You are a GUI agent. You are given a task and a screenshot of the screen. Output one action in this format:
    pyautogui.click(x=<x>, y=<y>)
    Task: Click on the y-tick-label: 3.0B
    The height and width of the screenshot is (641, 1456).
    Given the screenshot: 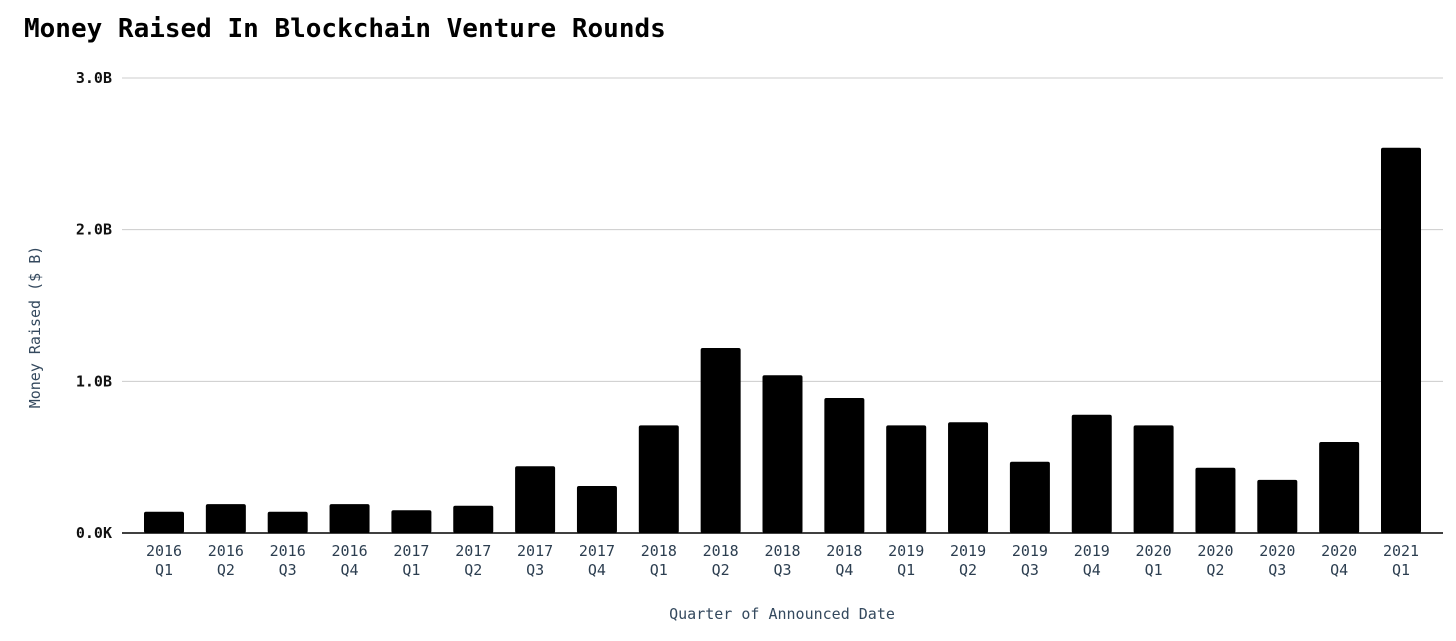 What is the action you would take?
    pyautogui.click(x=94, y=78)
    